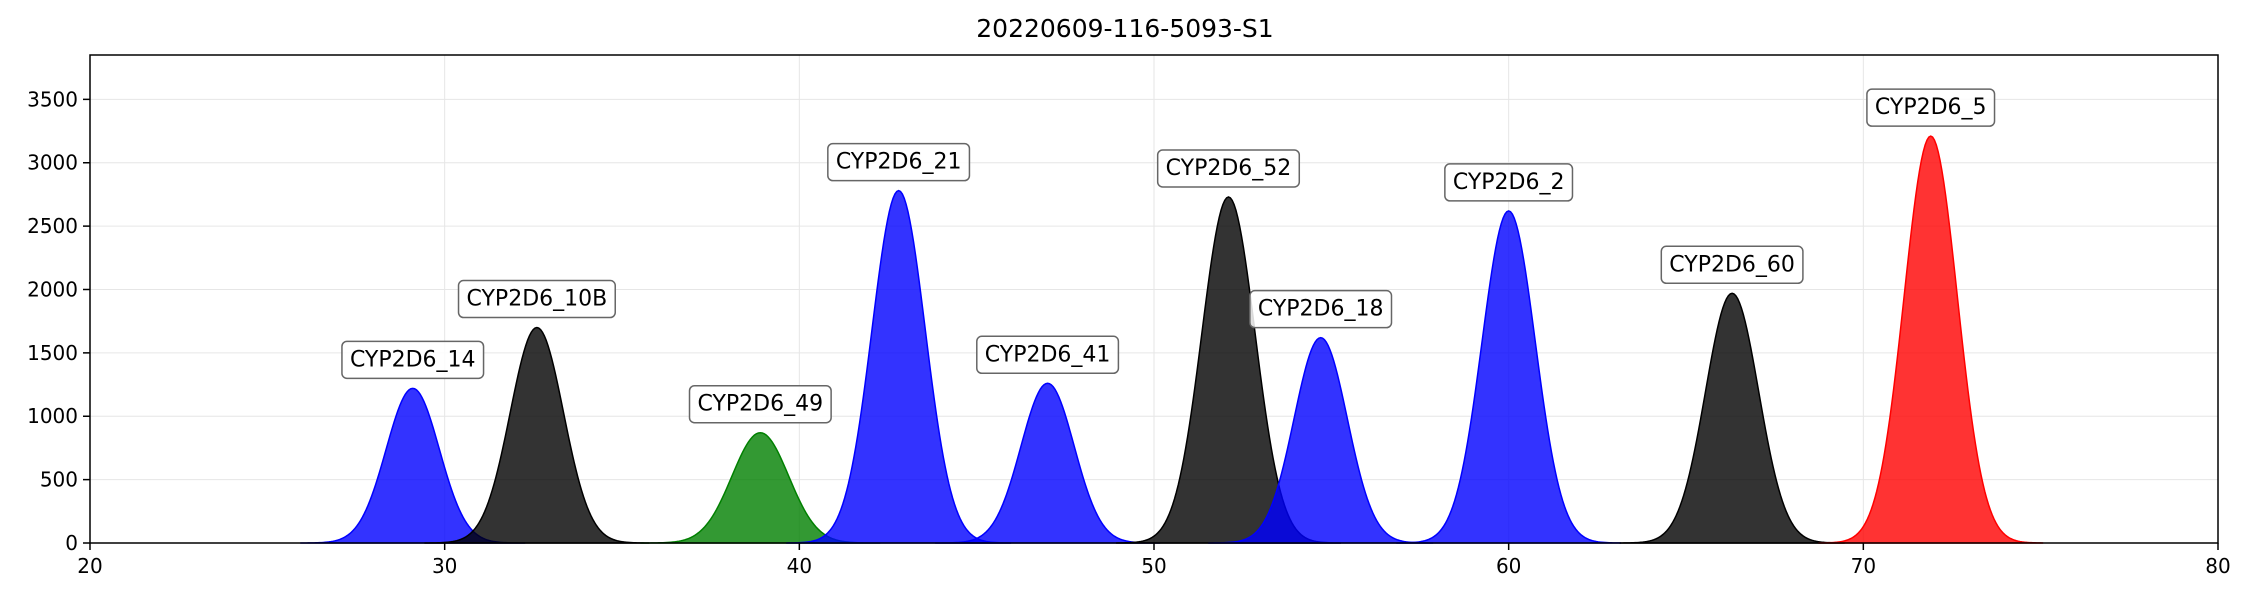  I want to click on peak-label-text: CYP2D6_41, so click(1048, 354).